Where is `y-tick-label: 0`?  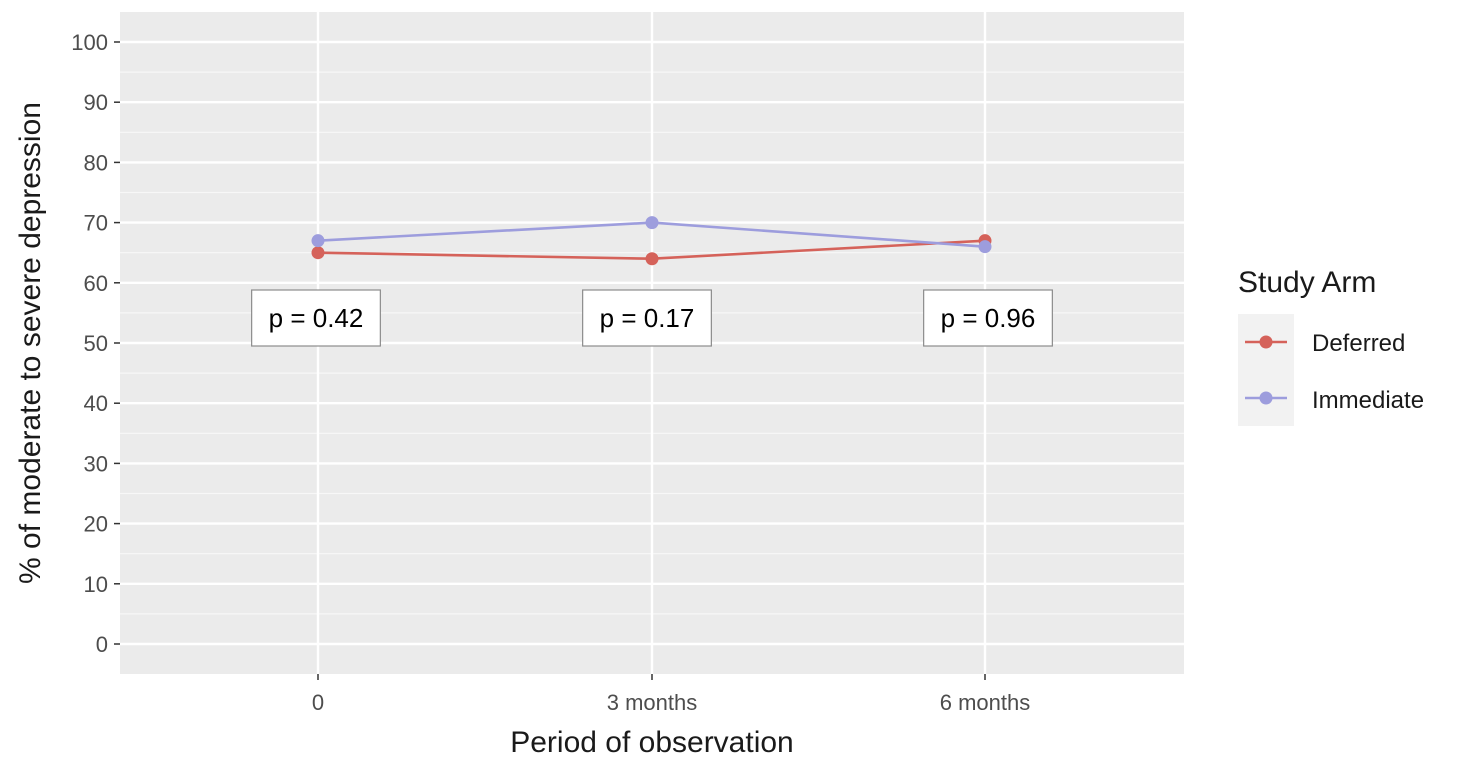 y-tick-label: 0 is located at coordinates (102, 644).